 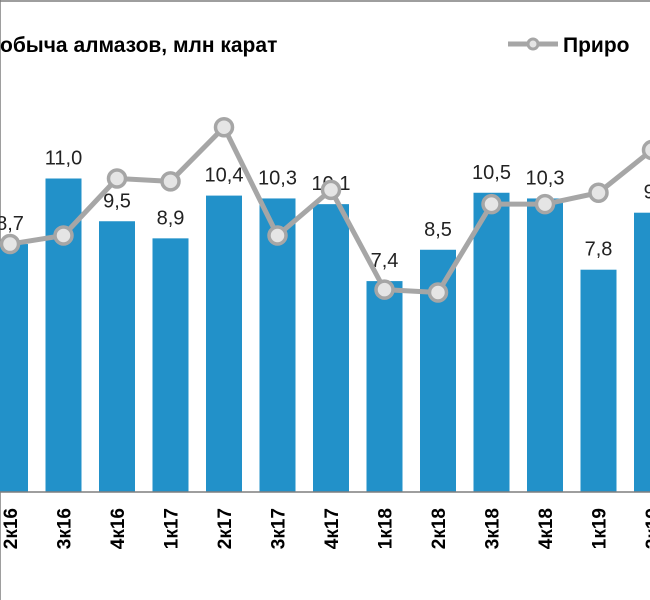 What do you see at coordinates (117, 201) in the screenshot?
I see `bar-value-label-4к16: 9,5` at bounding box center [117, 201].